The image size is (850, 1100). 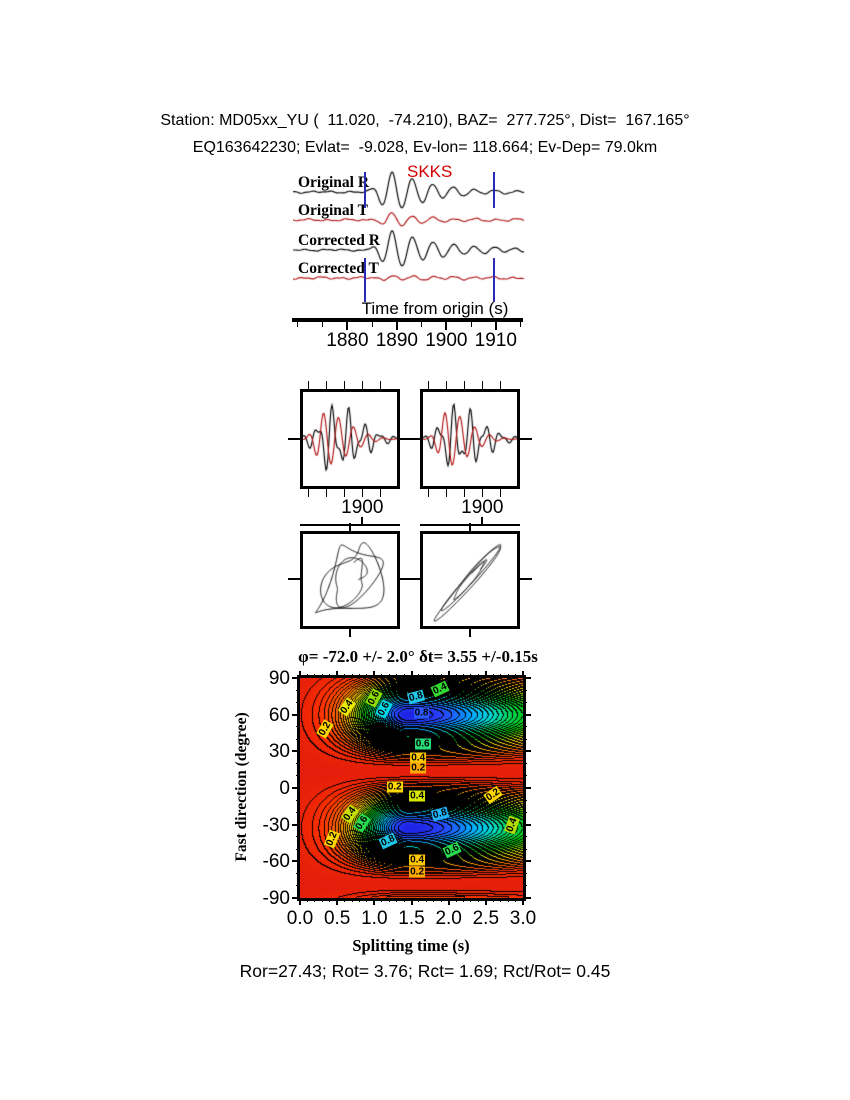 I want to click on contour-xlabel: Splitting time (s), so click(x=411, y=945).